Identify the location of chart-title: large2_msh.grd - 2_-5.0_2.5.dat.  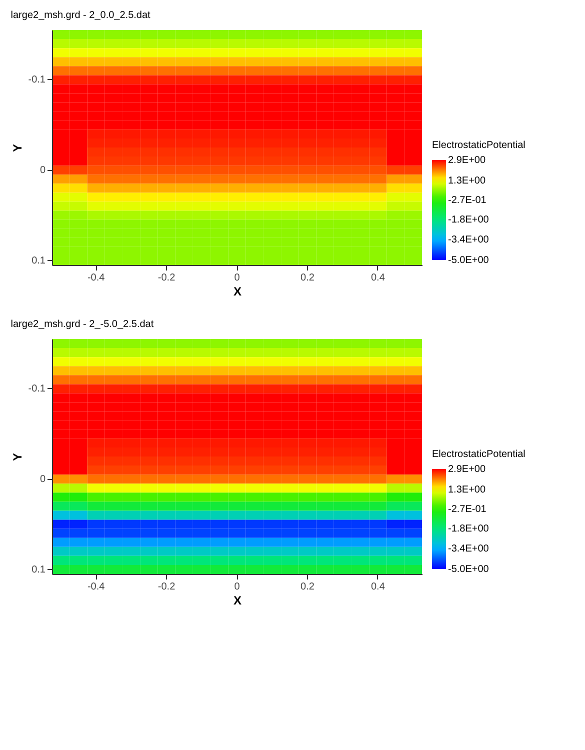
(82, 324).